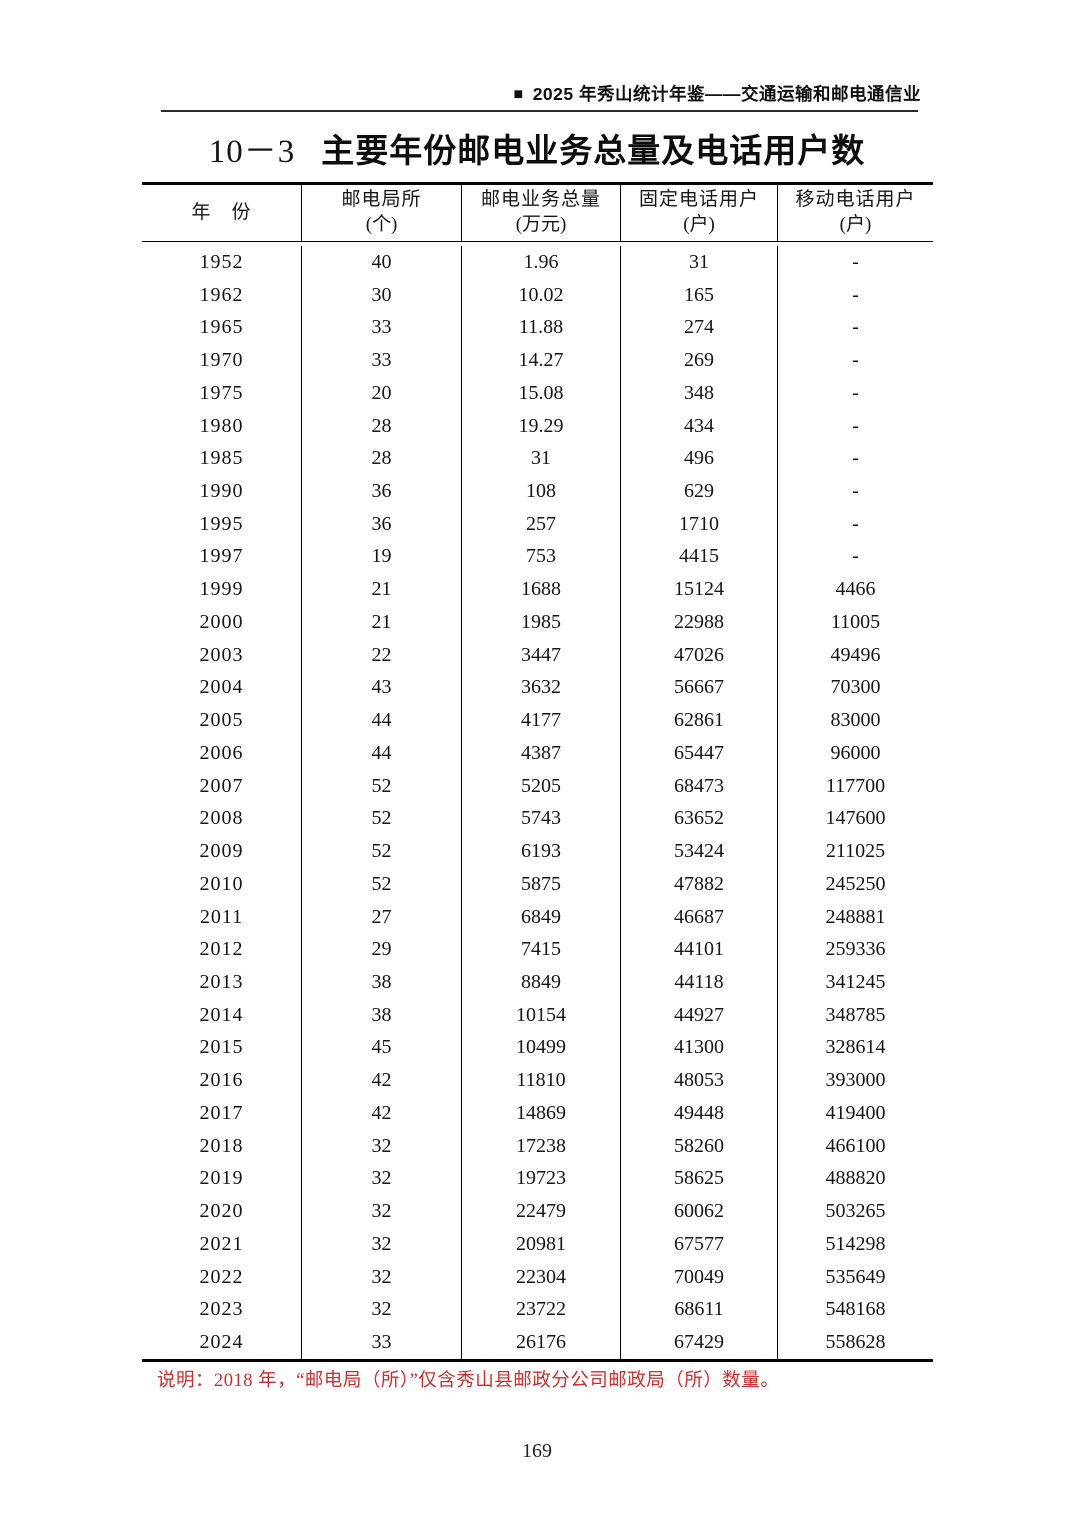 The height and width of the screenshot is (1520, 1074). Describe the element at coordinates (222, 393) in the screenshot. I see `cell: 1975` at that location.